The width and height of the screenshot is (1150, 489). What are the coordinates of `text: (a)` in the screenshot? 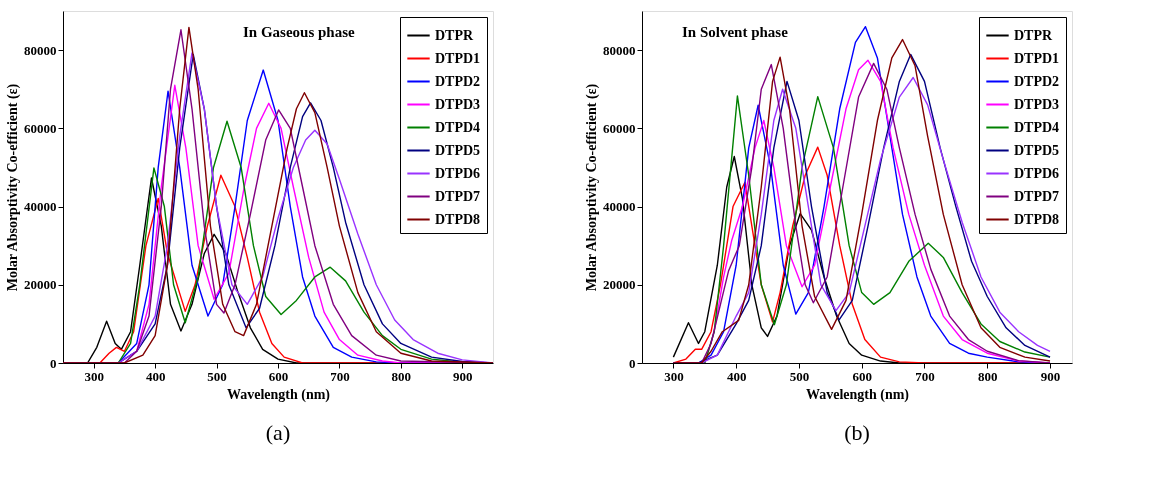 It's located at (278, 432).